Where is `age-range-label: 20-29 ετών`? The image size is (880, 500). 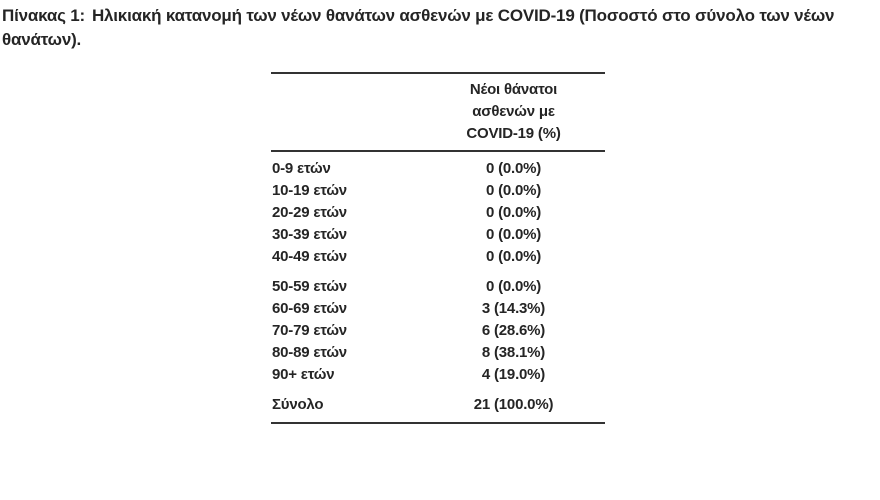
age-range-label: 20-29 ετών is located at coordinates (309, 212).